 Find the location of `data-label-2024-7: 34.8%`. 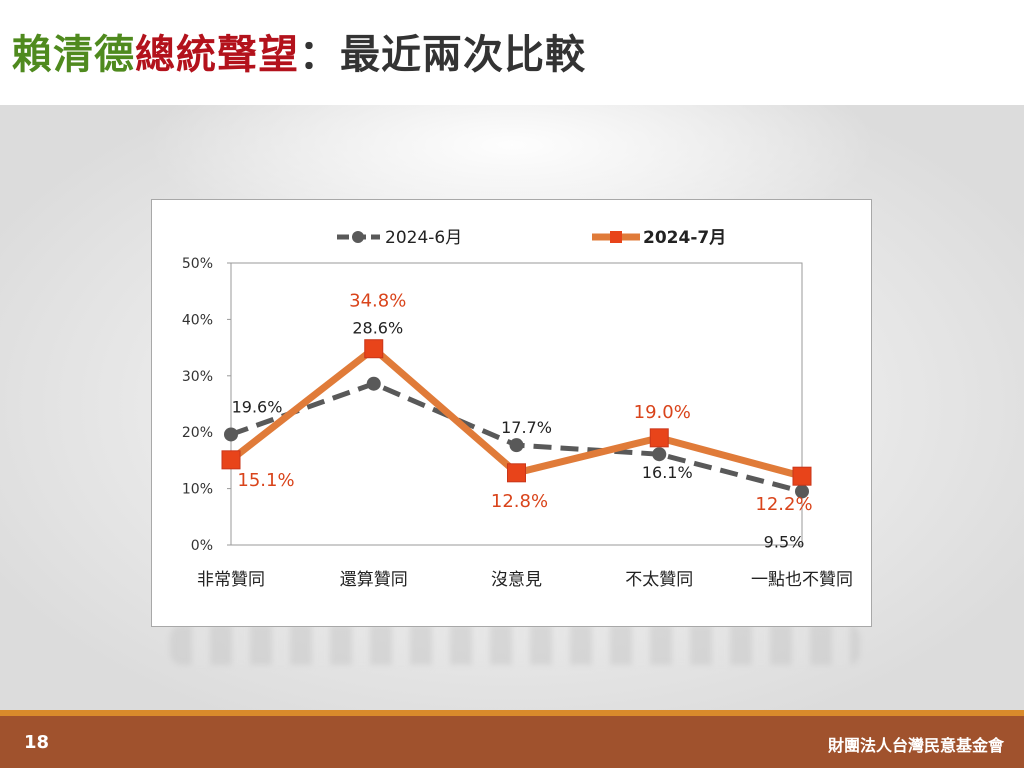

data-label-2024-7: 34.8% is located at coordinates (377, 301).